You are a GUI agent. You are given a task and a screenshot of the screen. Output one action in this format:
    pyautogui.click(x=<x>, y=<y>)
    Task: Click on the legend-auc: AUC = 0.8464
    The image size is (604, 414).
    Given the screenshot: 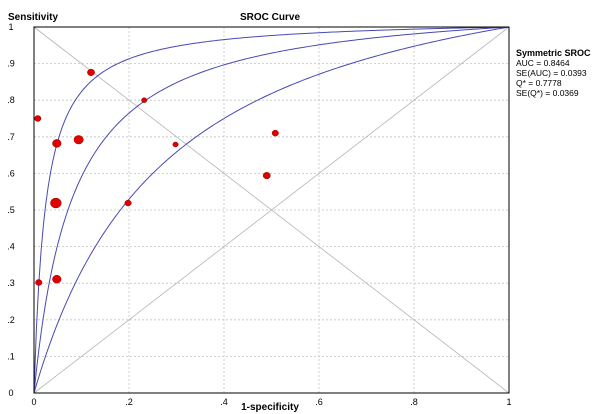 What is the action you would take?
    pyautogui.click(x=543, y=63)
    